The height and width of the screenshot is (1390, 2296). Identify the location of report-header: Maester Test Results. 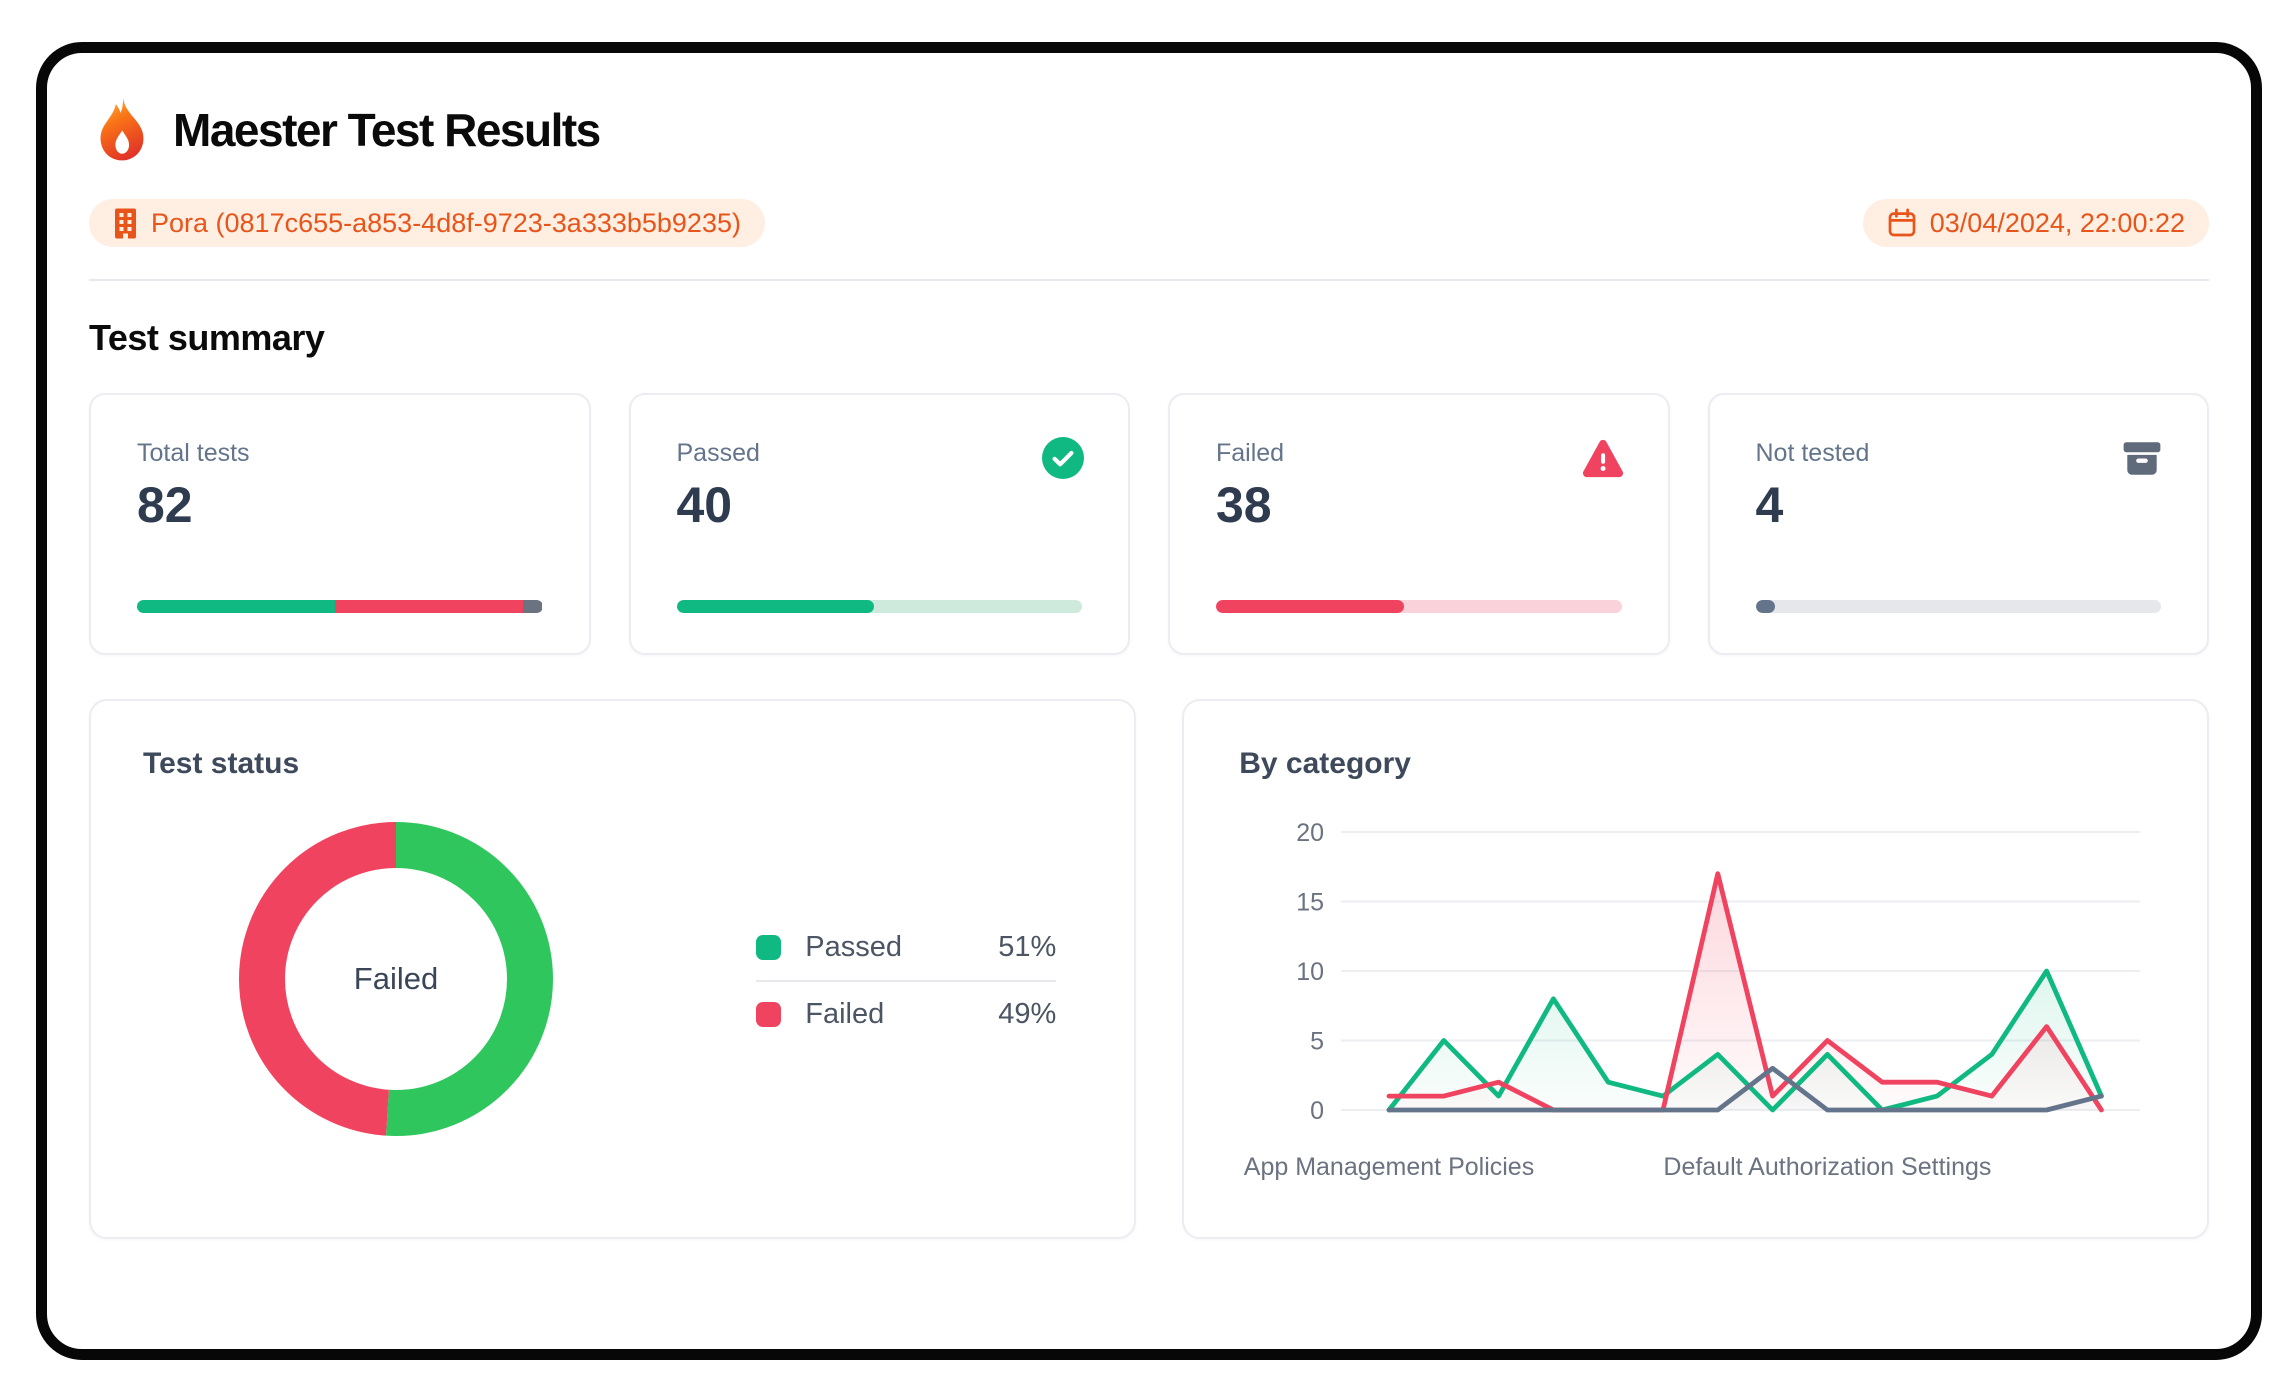
(1149, 130).